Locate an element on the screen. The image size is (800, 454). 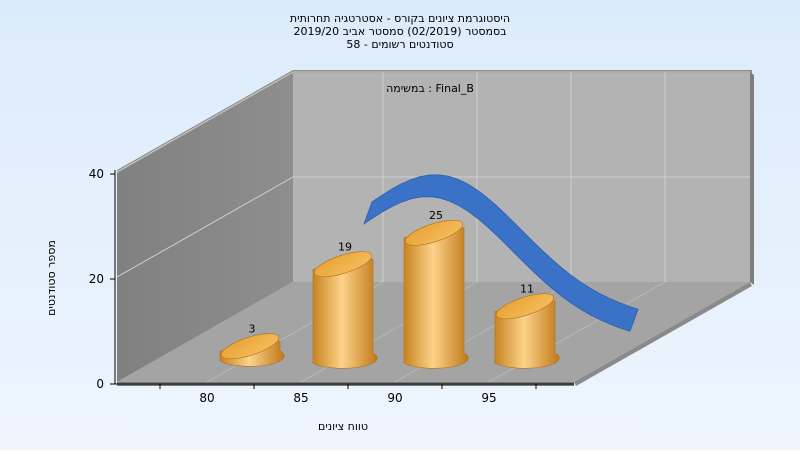
x-axis-ticks: 80 85 90 95 is located at coordinates (348, 394).